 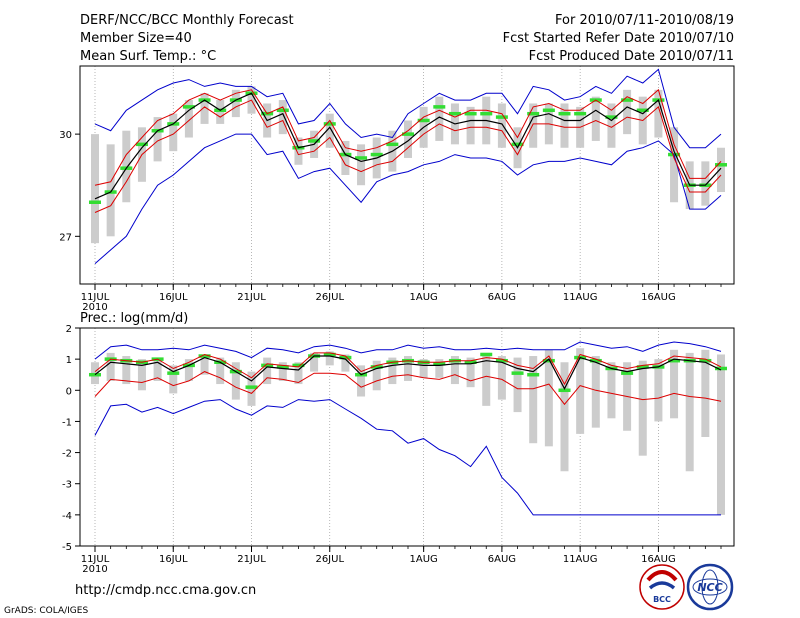 What do you see at coordinates (69, 360) in the screenshot?
I see `y-tick-label: 1` at bounding box center [69, 360].